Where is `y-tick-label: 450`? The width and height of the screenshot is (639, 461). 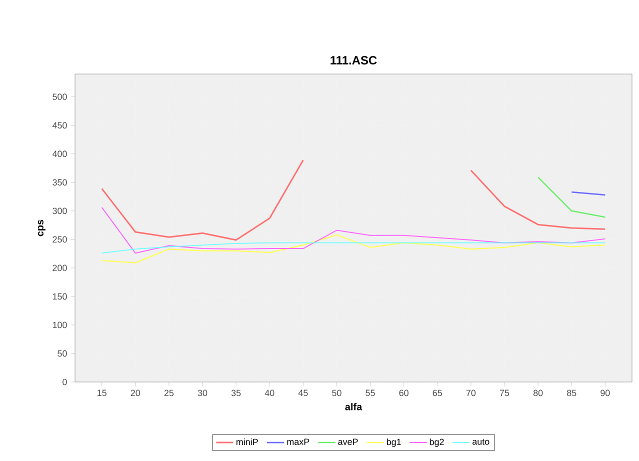
y-tick-label: 450 is located at coordinates (59, 125).